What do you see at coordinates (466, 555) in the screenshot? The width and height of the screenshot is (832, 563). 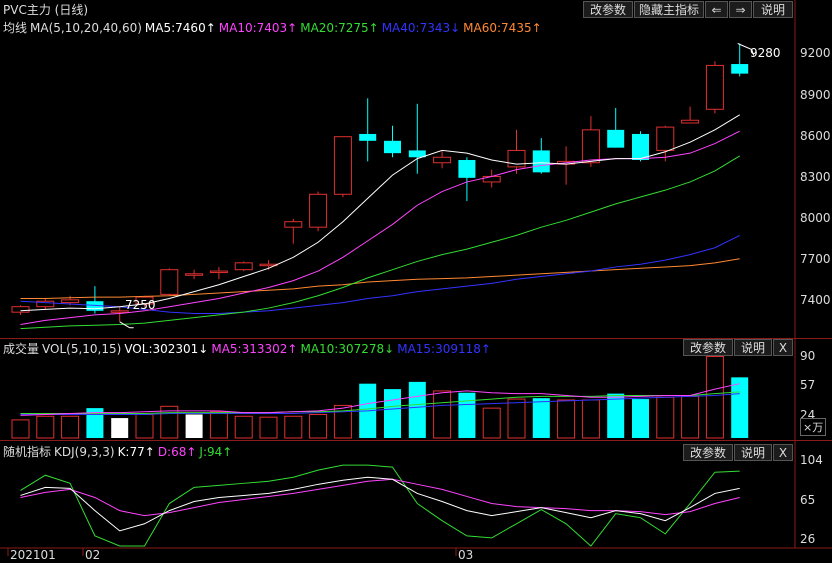 I see `date-tick-label: 03` at bounding box center [466, 555].